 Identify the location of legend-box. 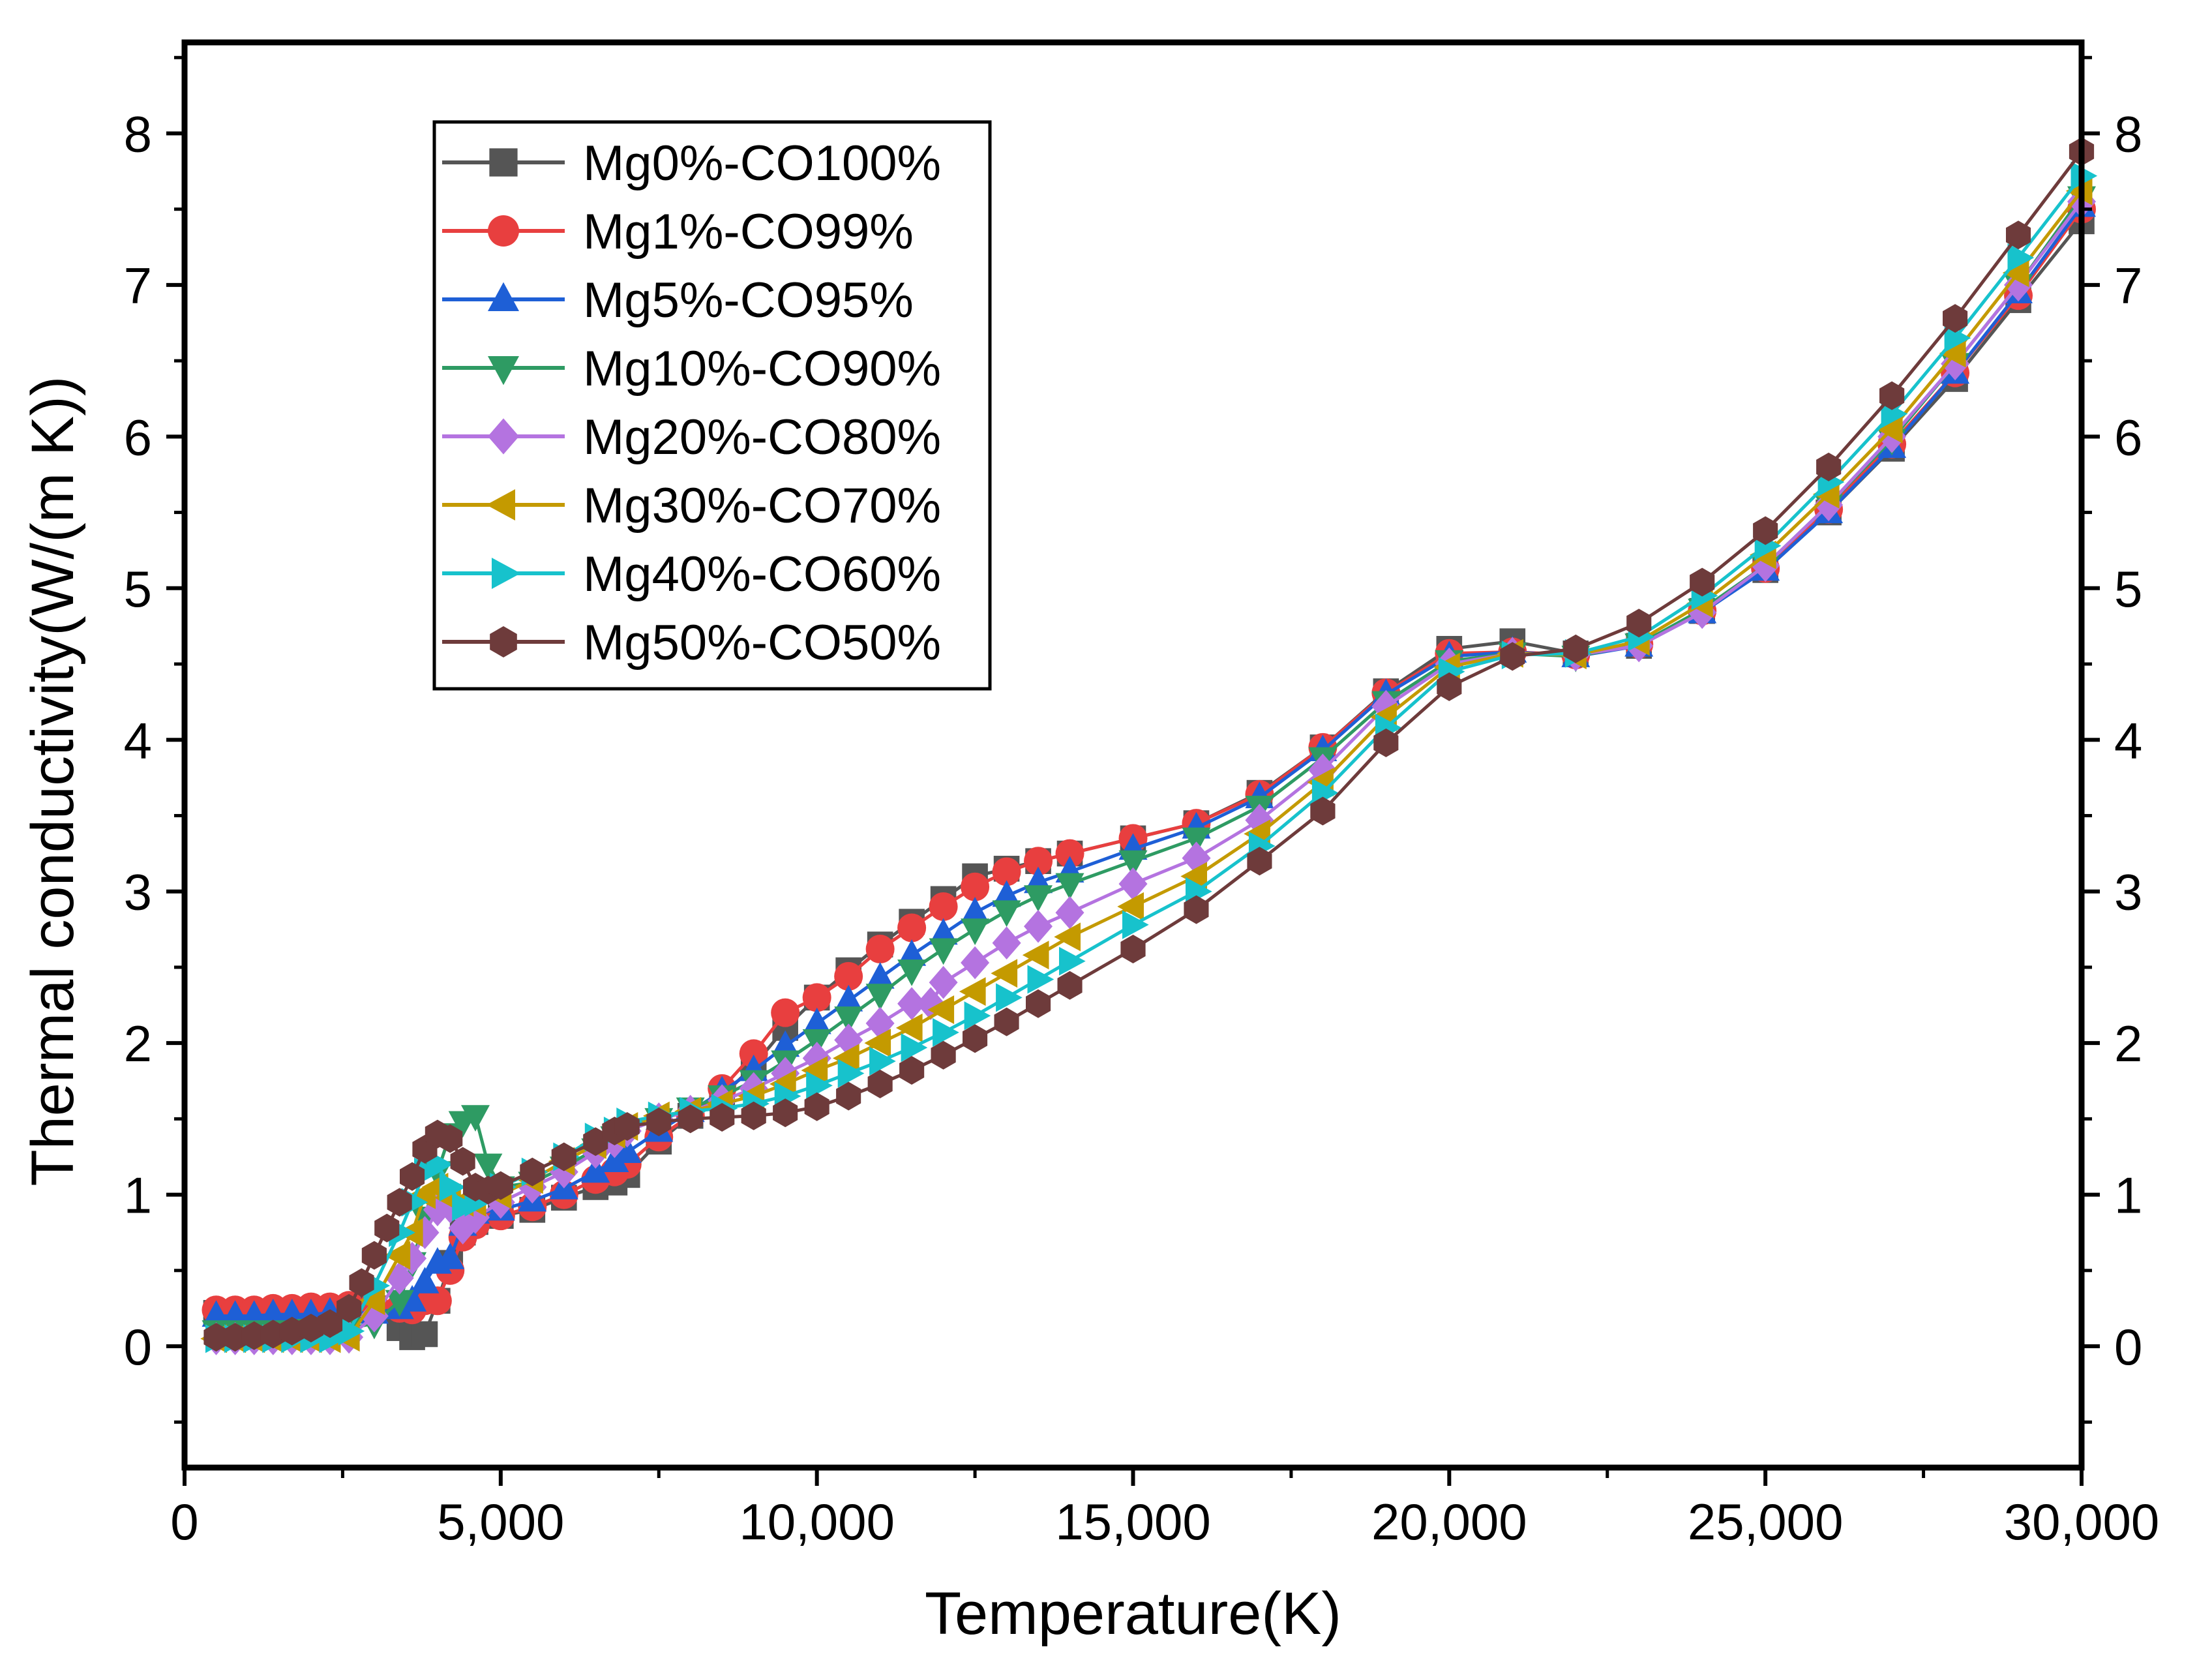
(712, 406).